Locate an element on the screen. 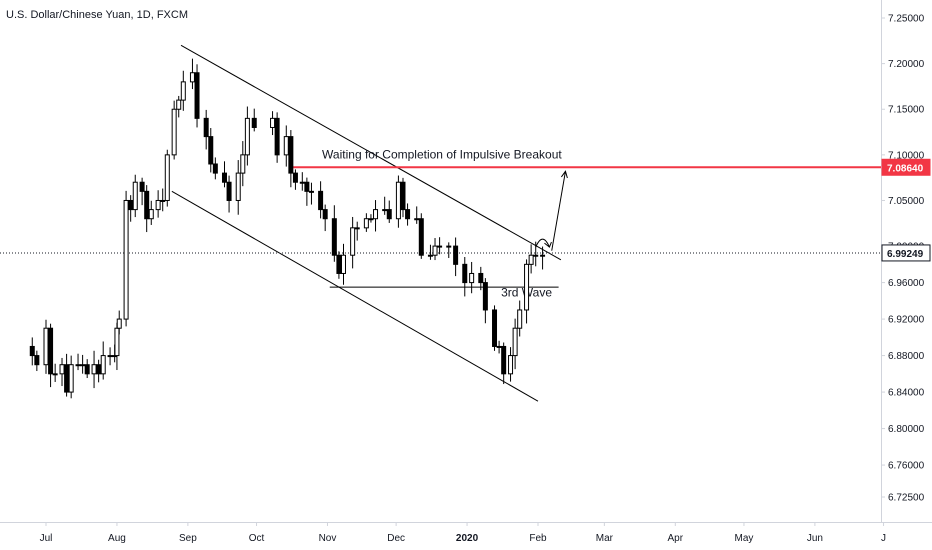 This screenshot has width=932, height=550. y-tick-label: 7.25000 is located at coordinates (906, 19).